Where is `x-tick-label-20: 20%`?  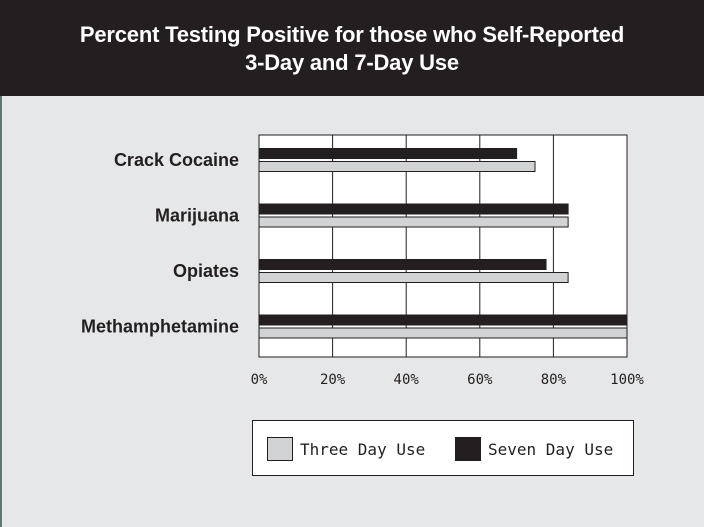
x-tick-label-20: 20% is located at coordinates (333, 380).